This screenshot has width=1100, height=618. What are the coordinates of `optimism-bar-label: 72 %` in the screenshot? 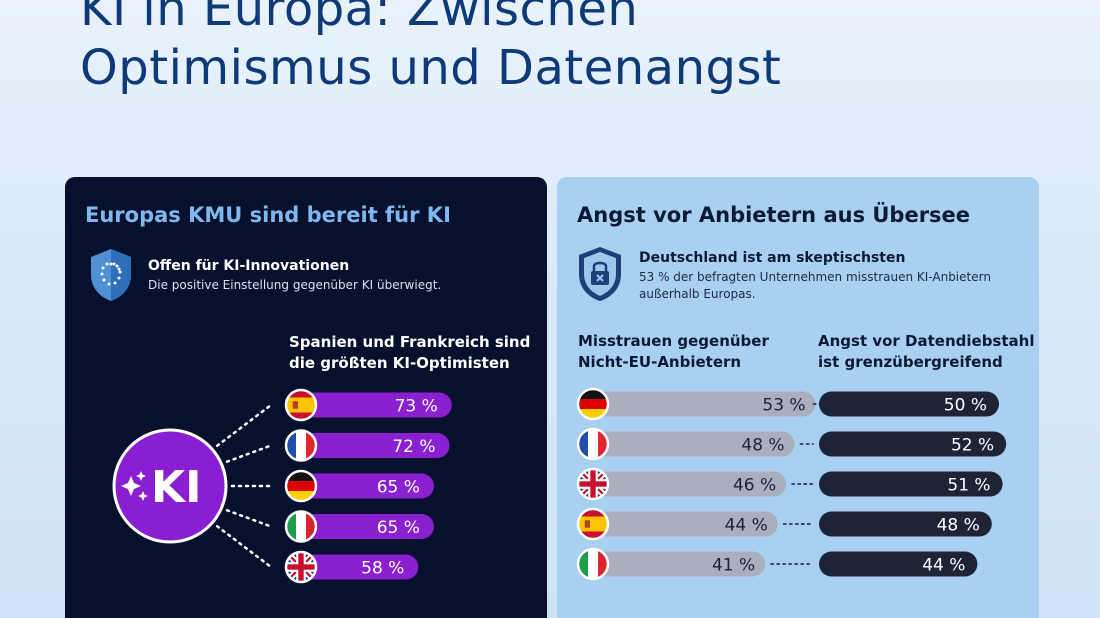 It's located at (413, 447).